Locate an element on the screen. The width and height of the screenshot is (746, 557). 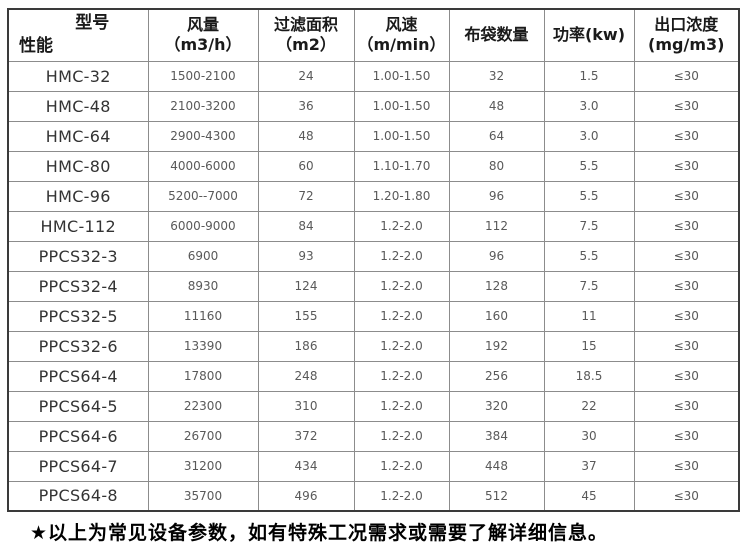
cell-value: 192 is located at coordinates (496, 346).